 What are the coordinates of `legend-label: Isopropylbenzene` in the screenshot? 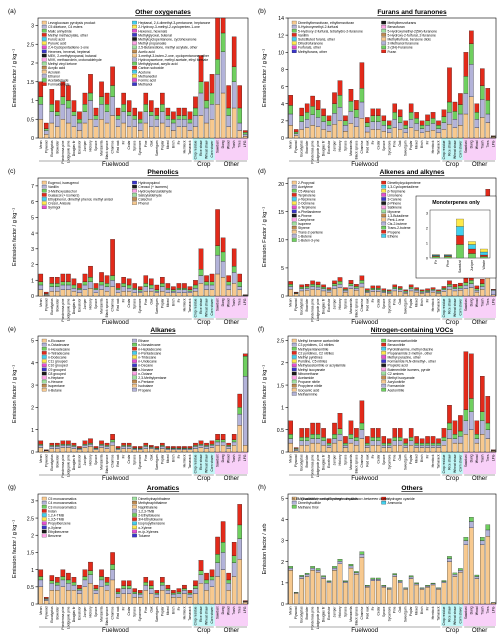 It's located at (151, 524).